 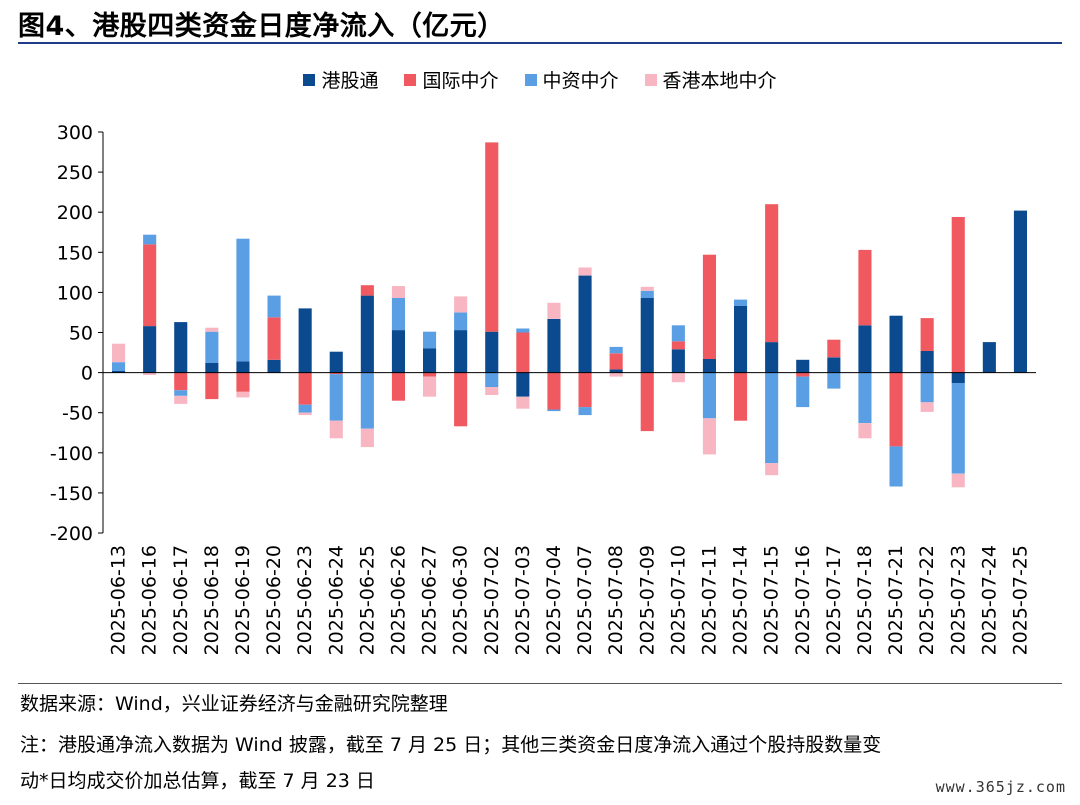 What do you see at coordinates (989, 357) in the screenshot?
I see `bar-segment-2025-07-24-s0` at bounding box center [989, 357].